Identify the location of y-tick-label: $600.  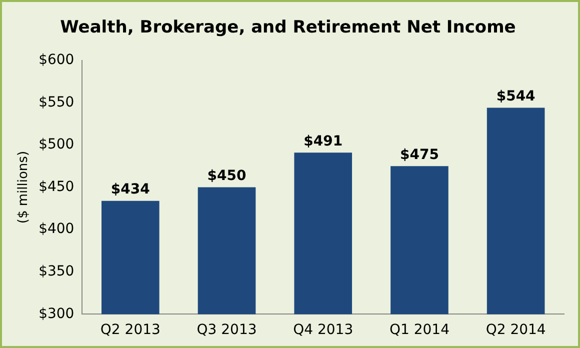
(56, 60).